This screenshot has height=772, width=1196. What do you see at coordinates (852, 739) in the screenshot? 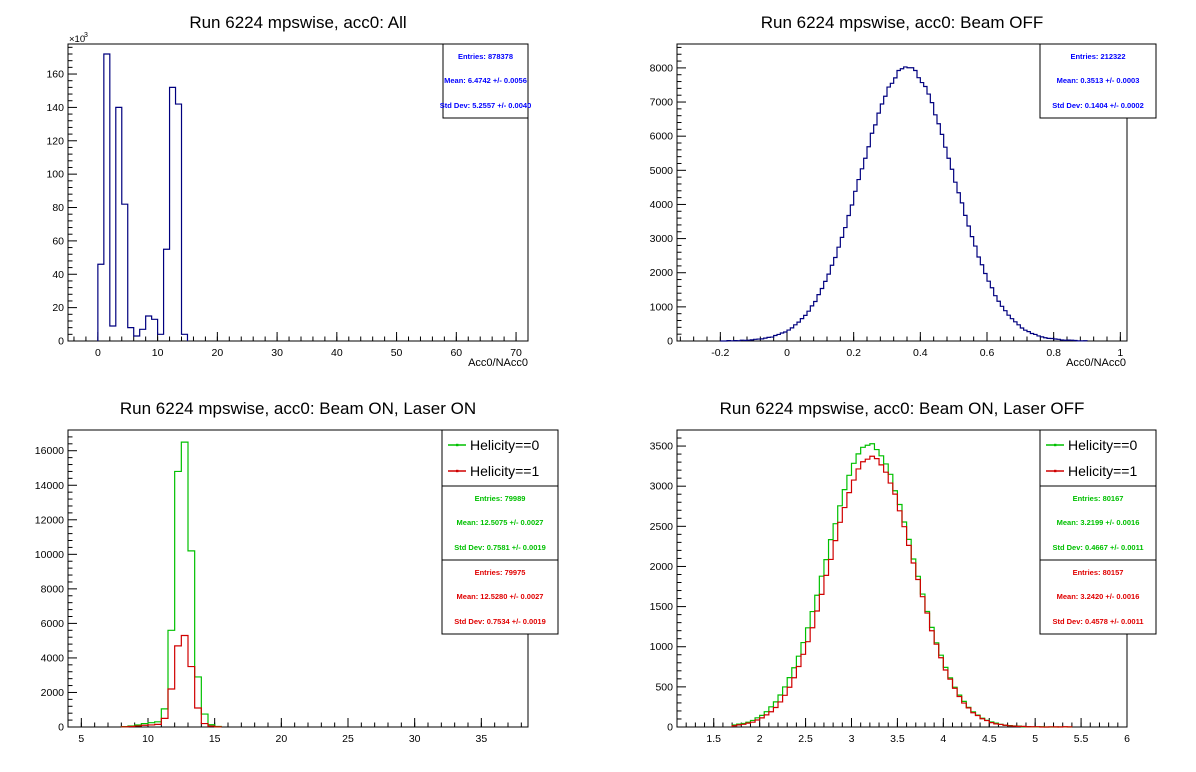
I see `x-tick-label: 3` at bounding box center [852, 739].